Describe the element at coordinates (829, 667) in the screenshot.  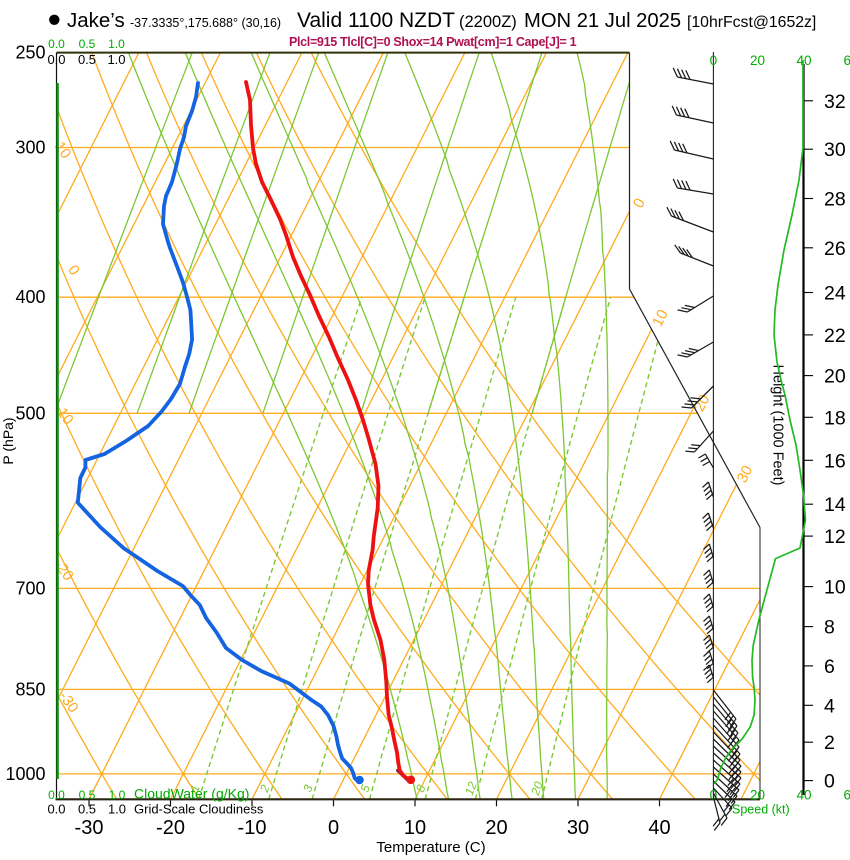
I see `svg-text: 6` at that location.